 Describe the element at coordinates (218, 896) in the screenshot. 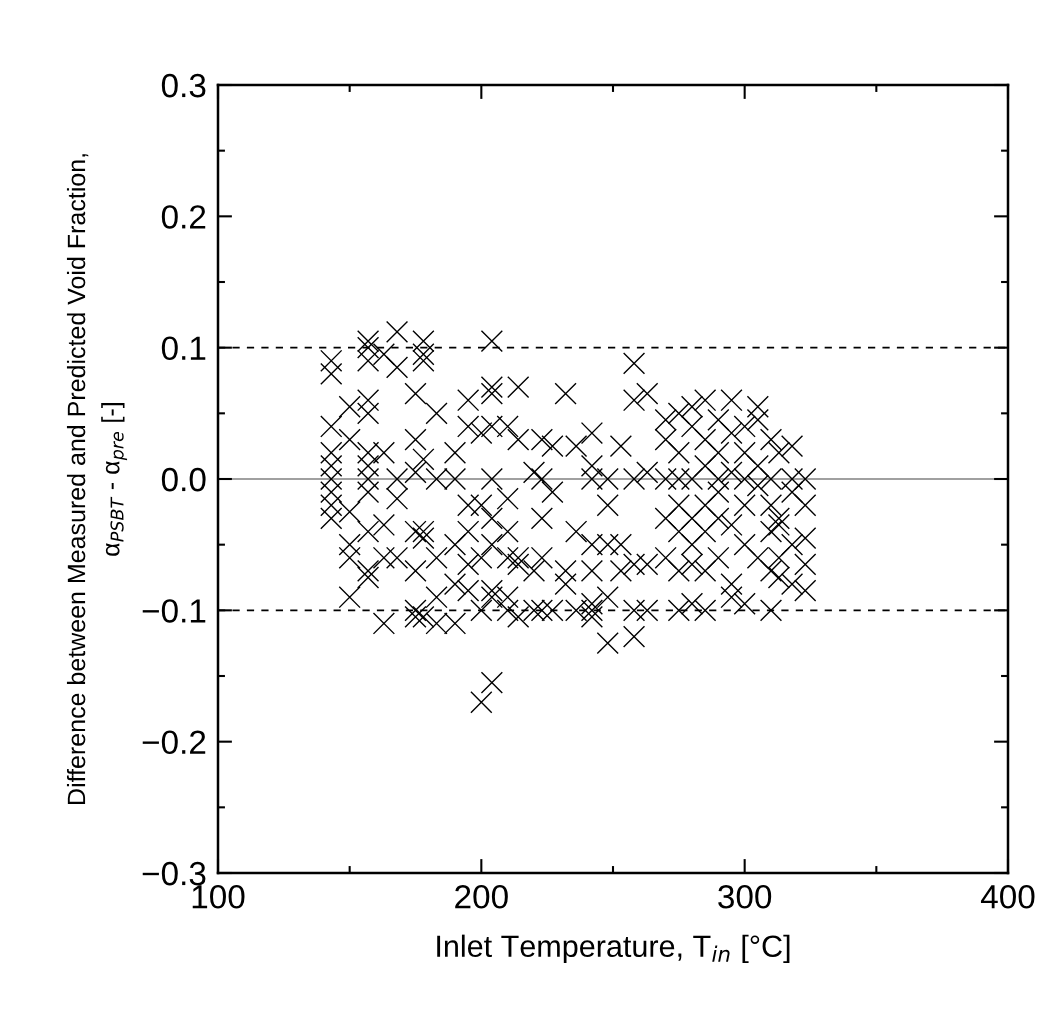

I see `x-tick-label: 100` at that location.